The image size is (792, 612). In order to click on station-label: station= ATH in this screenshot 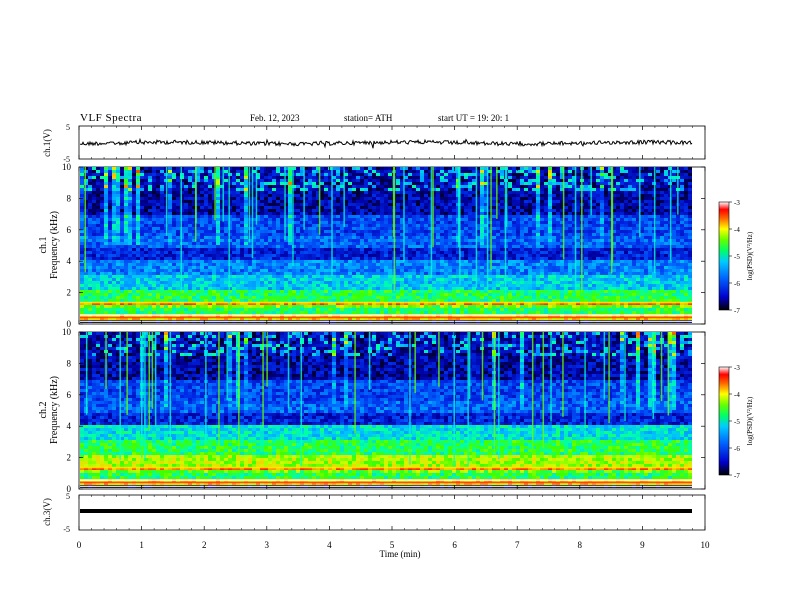, I will do `click(368, 118)`.